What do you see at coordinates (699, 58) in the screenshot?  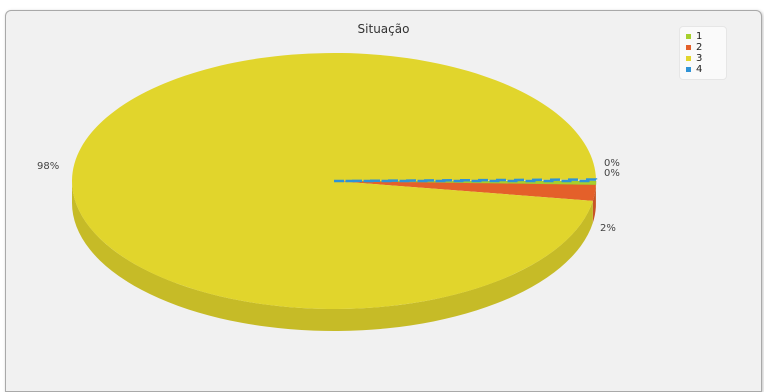 I see `legend-label: 3` at bounding box center [699, 58].